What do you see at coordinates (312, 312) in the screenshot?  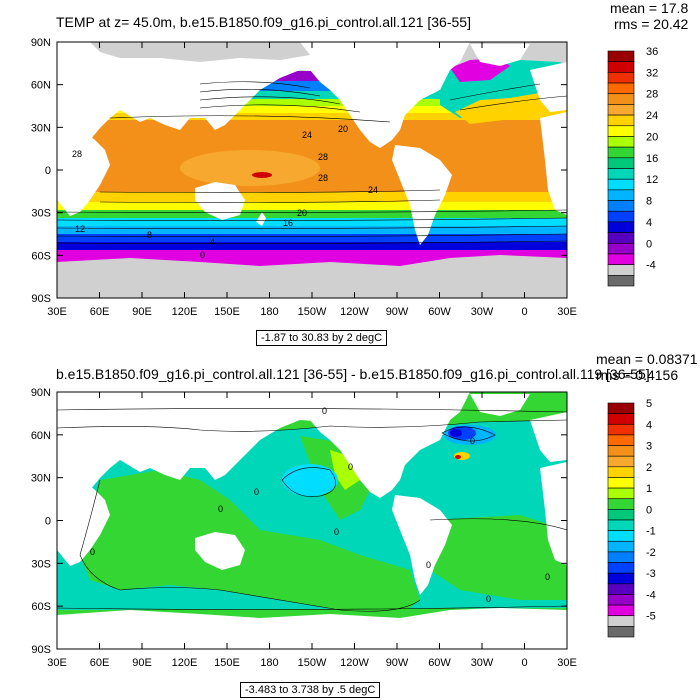 I see `x-tick-label: 150W` at bounding box center [312, 312].